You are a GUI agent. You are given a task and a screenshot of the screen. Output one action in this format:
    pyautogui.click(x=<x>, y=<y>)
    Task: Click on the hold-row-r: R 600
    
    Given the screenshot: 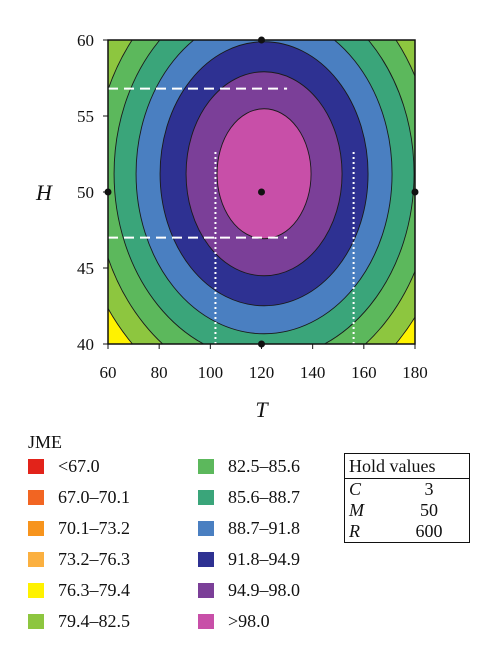 What is the action you would take?
    pyautogui.click(x=407, y=531)
    